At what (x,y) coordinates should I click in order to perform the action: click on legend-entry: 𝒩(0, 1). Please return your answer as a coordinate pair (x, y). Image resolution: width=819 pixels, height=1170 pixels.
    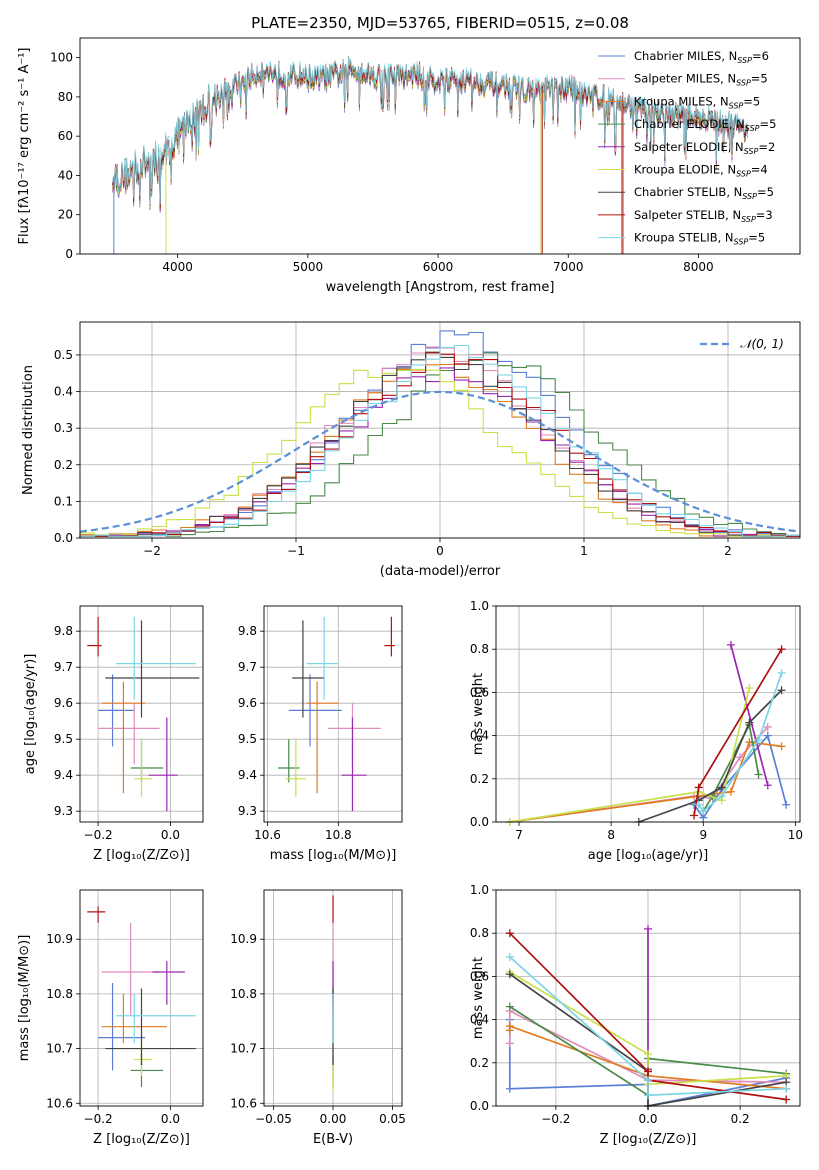
    Looking at the image, I should click on (762, 344).